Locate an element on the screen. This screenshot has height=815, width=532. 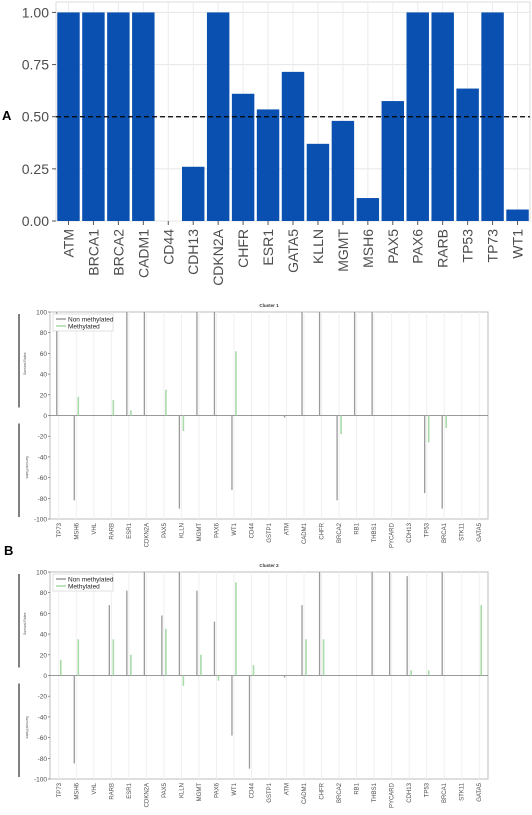
chart-title: Cluster 2 is located at coordinates (269, 565).